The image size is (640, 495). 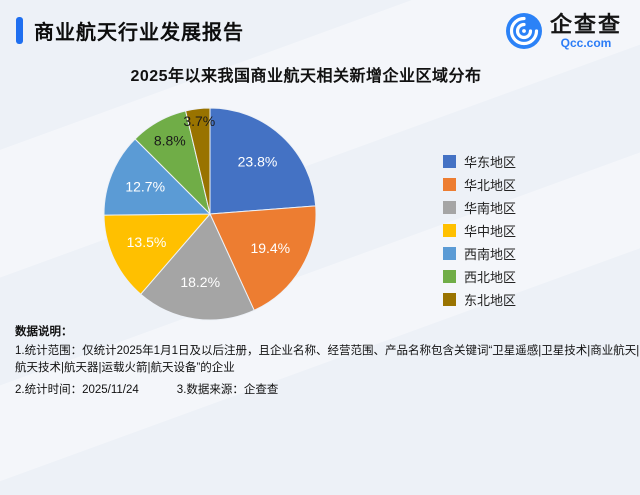 I want to click on pie-slice-华东地区, so click(x=263, y=161).